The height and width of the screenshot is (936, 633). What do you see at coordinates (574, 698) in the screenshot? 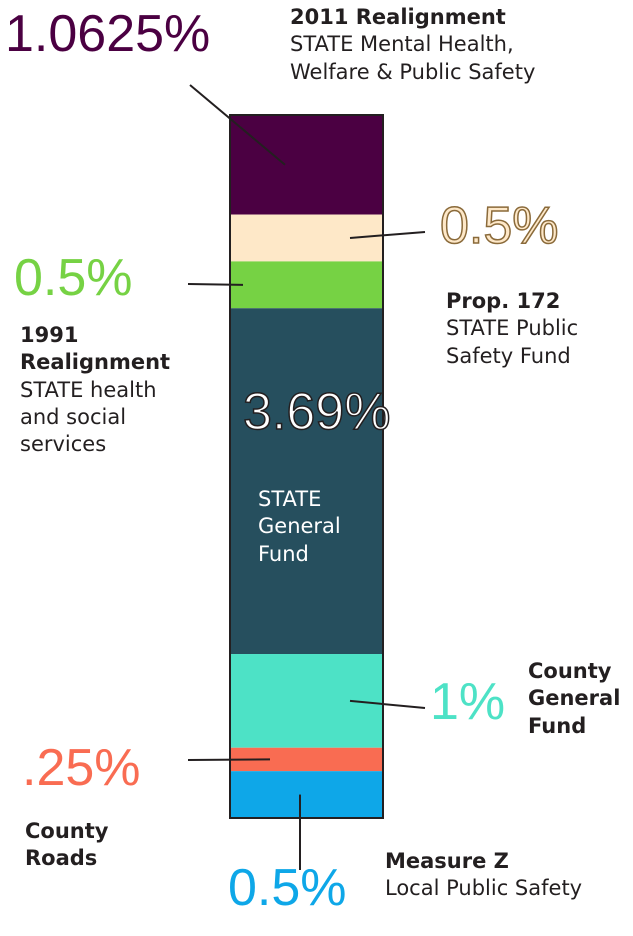
I see `segment-name: County General Fund` at bounding box center [574, 698].